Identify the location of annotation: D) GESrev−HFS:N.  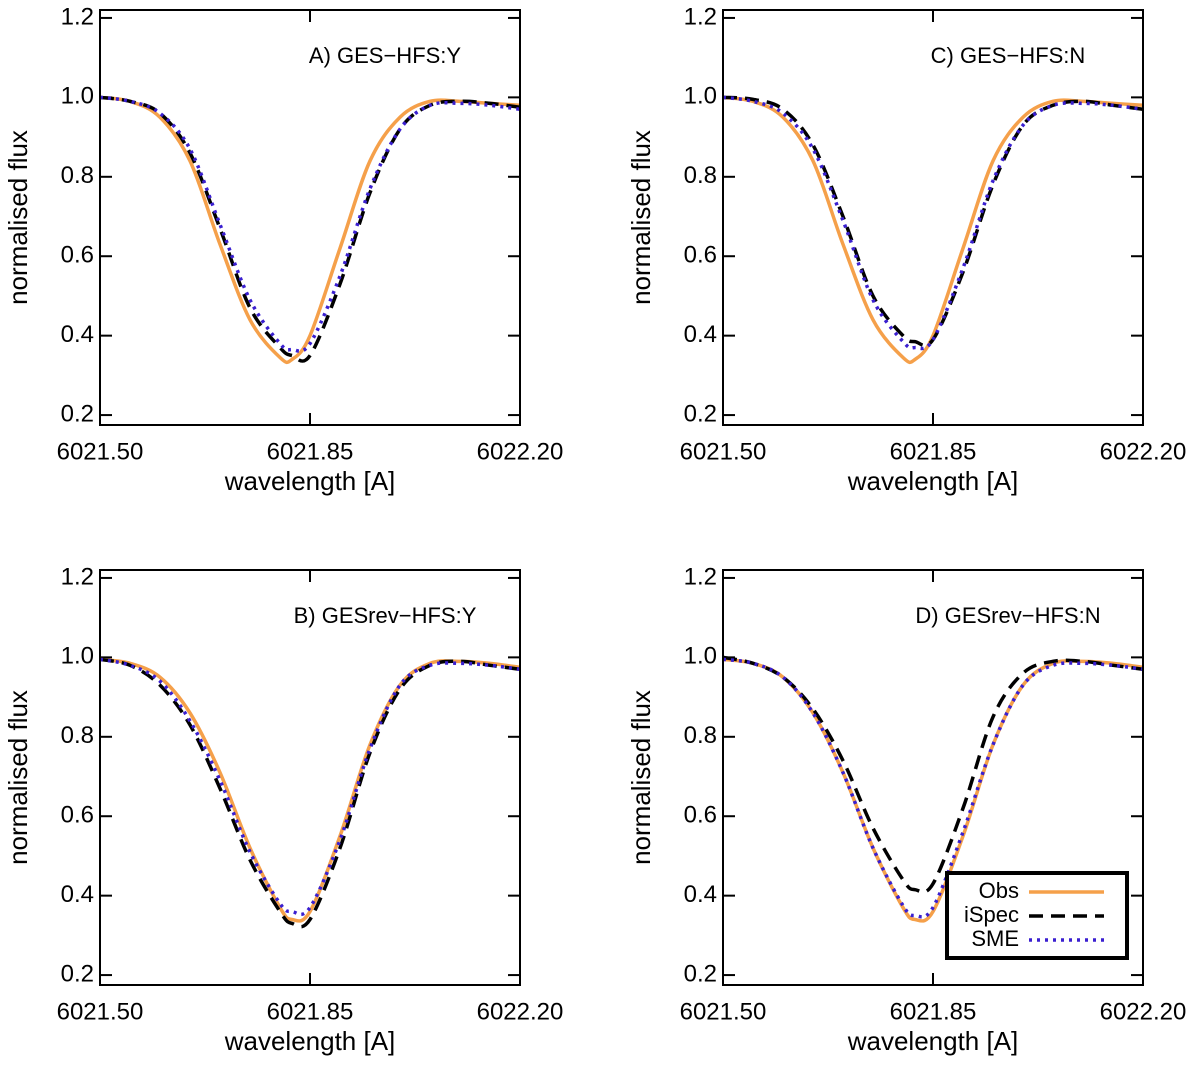
(1007, 615).